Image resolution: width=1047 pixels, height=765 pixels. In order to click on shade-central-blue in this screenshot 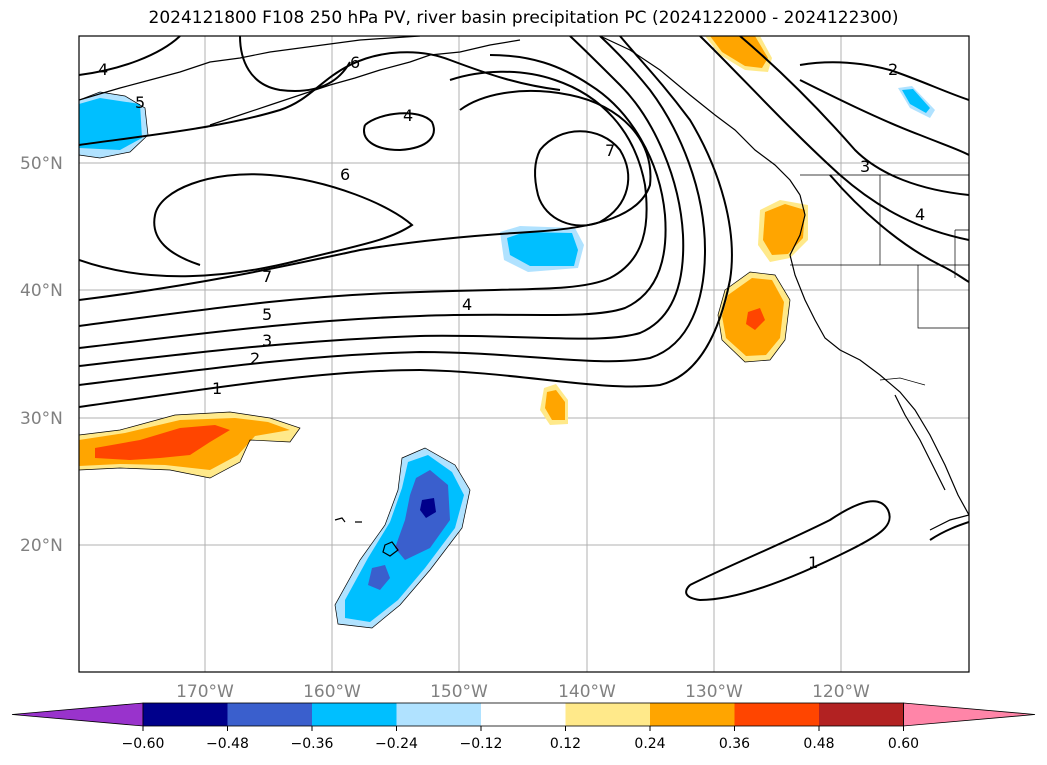, I will do `click(542, 249)`.